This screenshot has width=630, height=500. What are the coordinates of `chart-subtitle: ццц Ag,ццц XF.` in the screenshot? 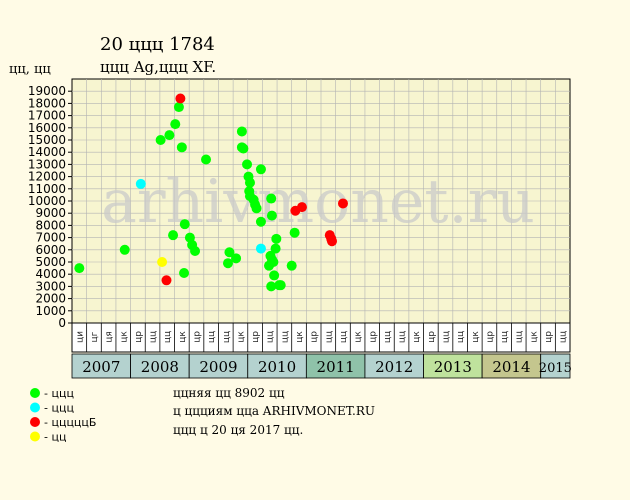 It's located at (158, 67).